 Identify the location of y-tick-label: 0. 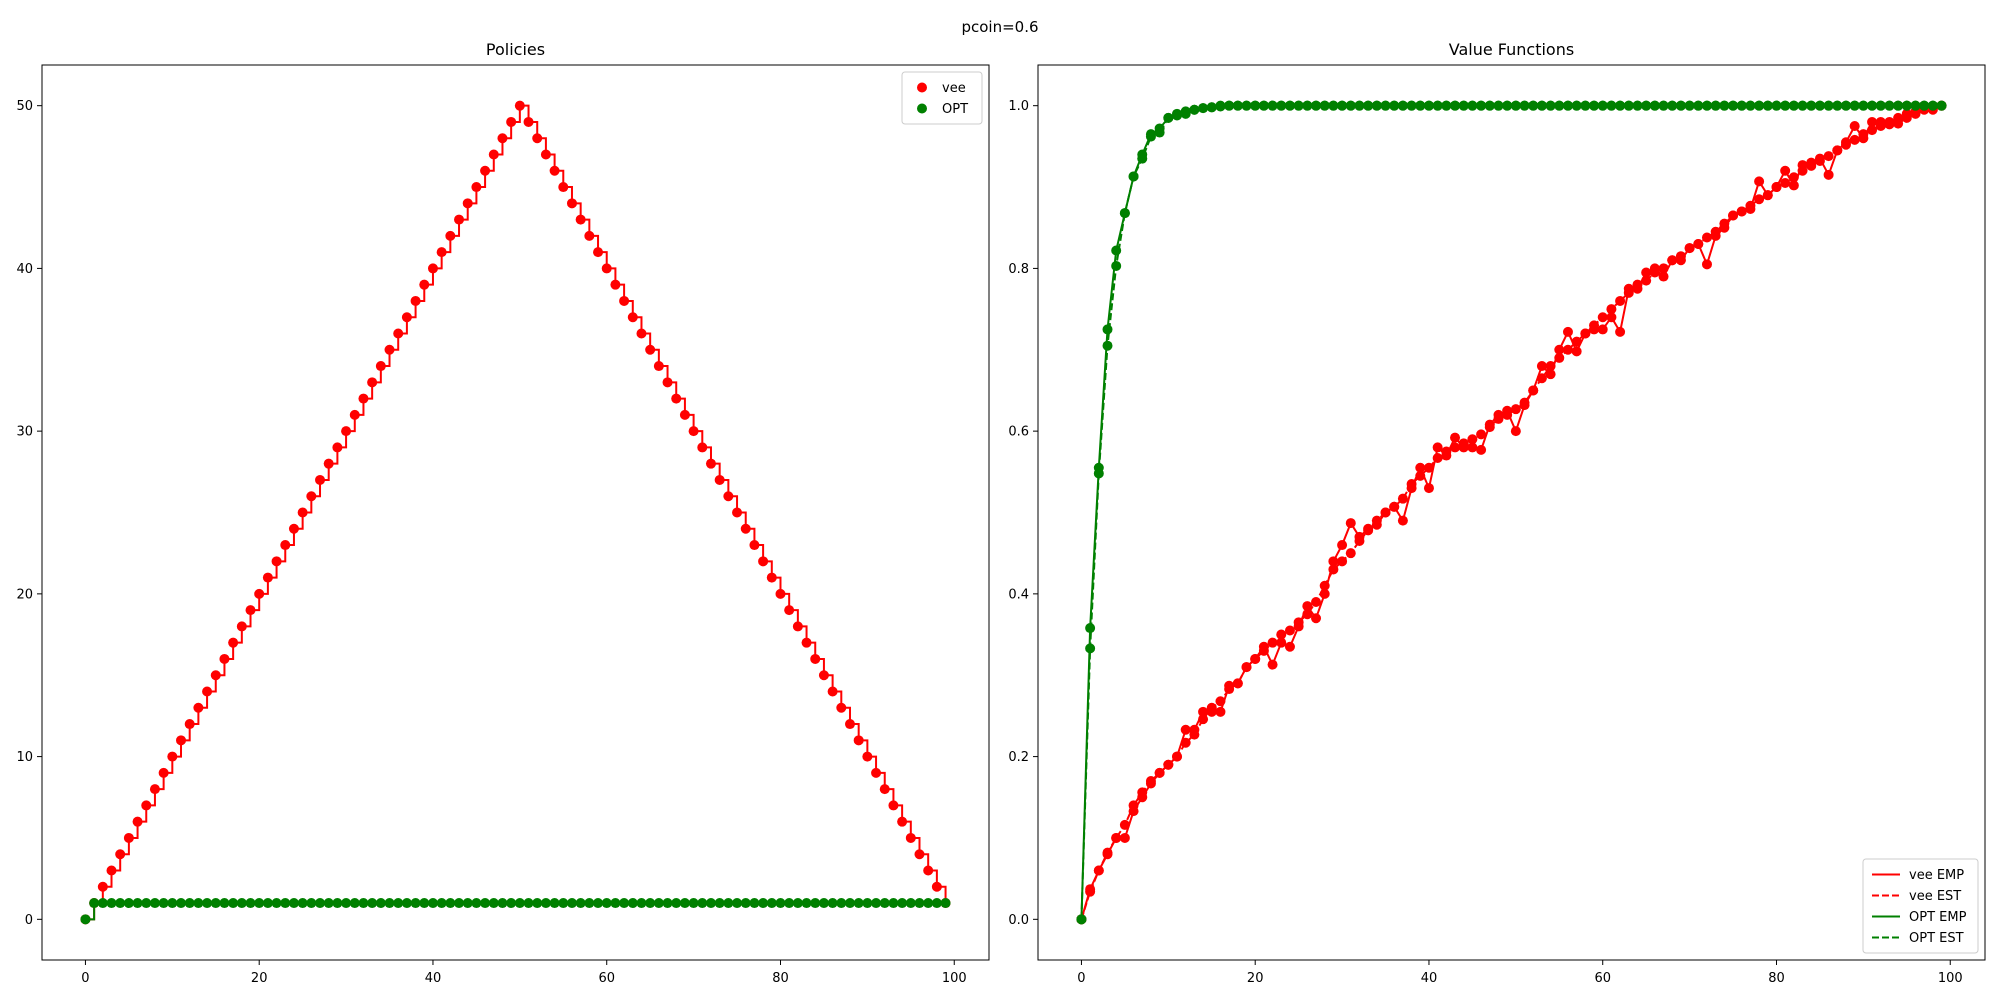
(29, 920).